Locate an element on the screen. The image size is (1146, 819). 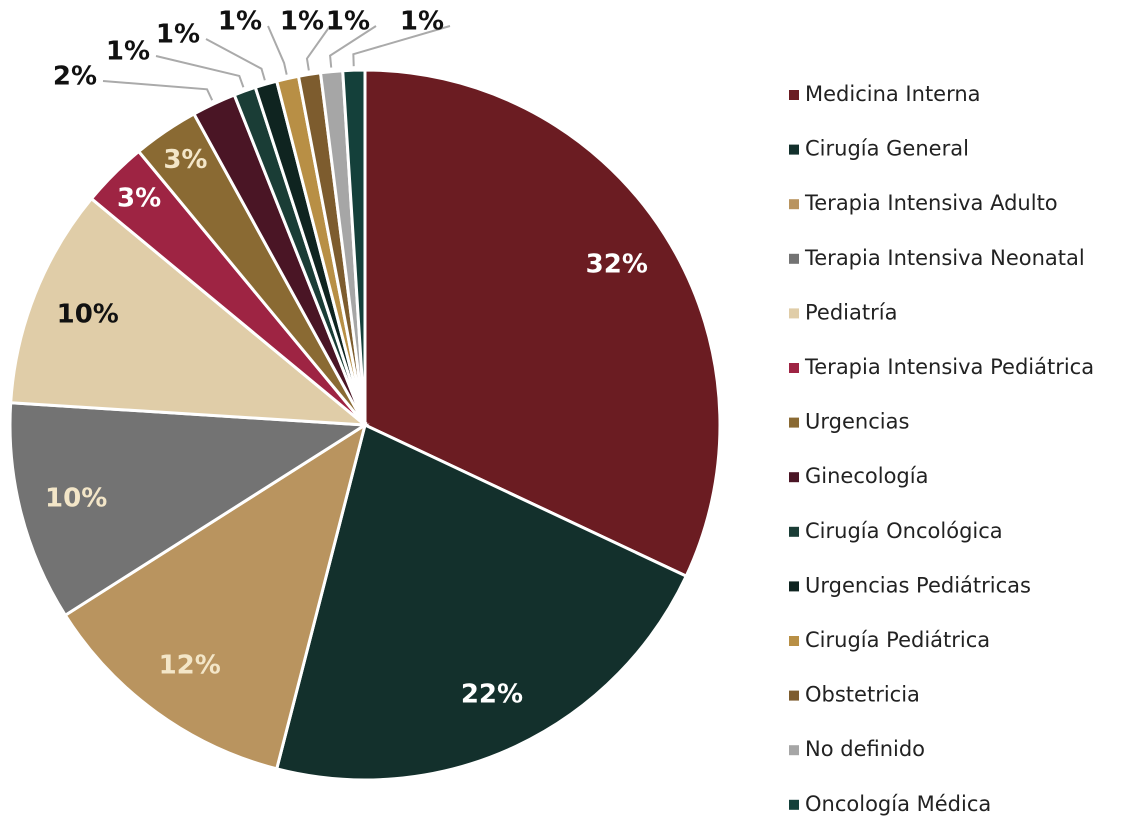
legend-label: Terapia Intensiva Pediátrica is located at coordinates (949, 367).